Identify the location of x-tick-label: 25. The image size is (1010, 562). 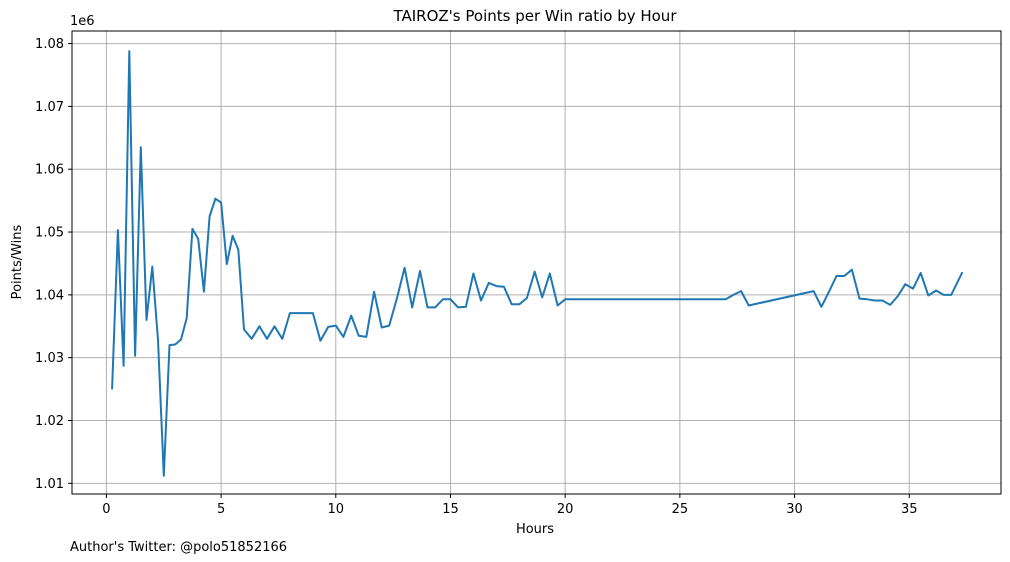
(680, 509).